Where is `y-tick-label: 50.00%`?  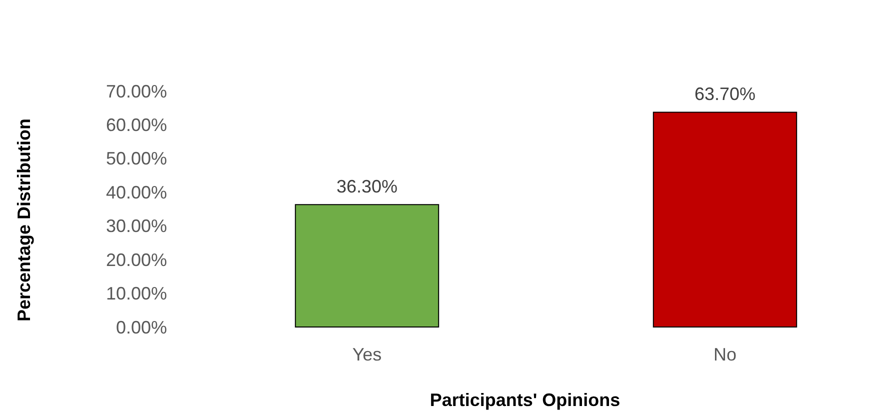 y-tick-label: 50.00% is located at coordinates (136, 158).